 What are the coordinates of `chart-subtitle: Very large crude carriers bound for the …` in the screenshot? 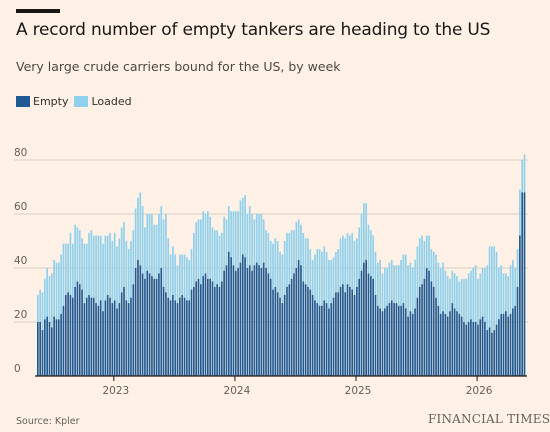 It's located at (178, 66).